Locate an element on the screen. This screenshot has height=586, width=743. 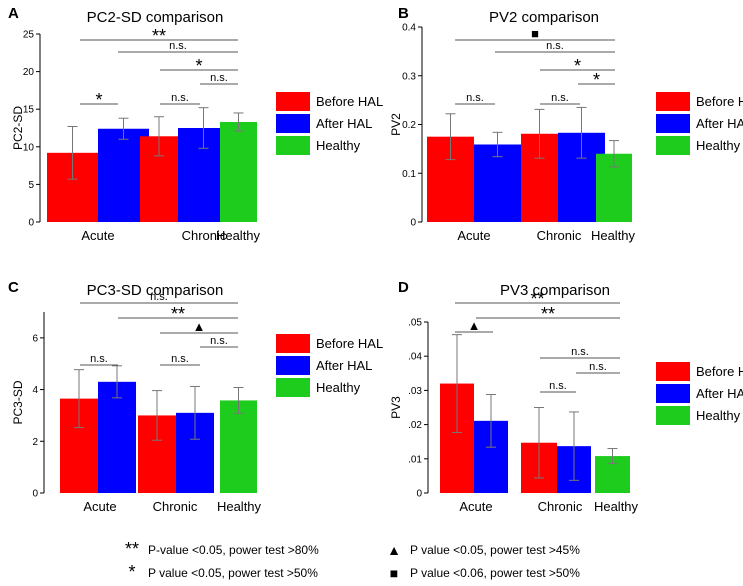
y-axis-label: PV3 is located at coordinates (396, 407).